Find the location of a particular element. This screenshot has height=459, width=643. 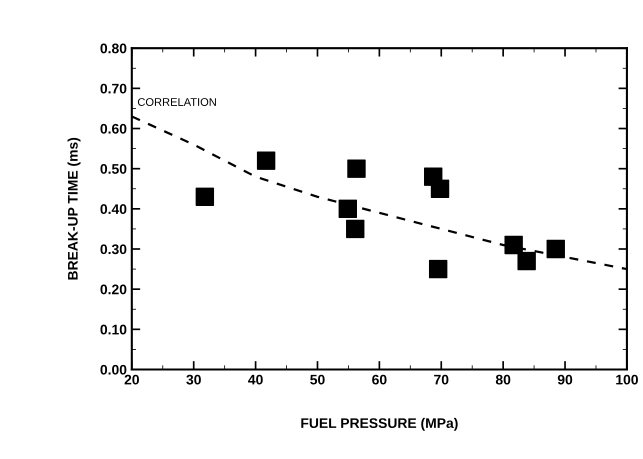

y-tick-label: 0.20 is located at coordinates (113, 289).